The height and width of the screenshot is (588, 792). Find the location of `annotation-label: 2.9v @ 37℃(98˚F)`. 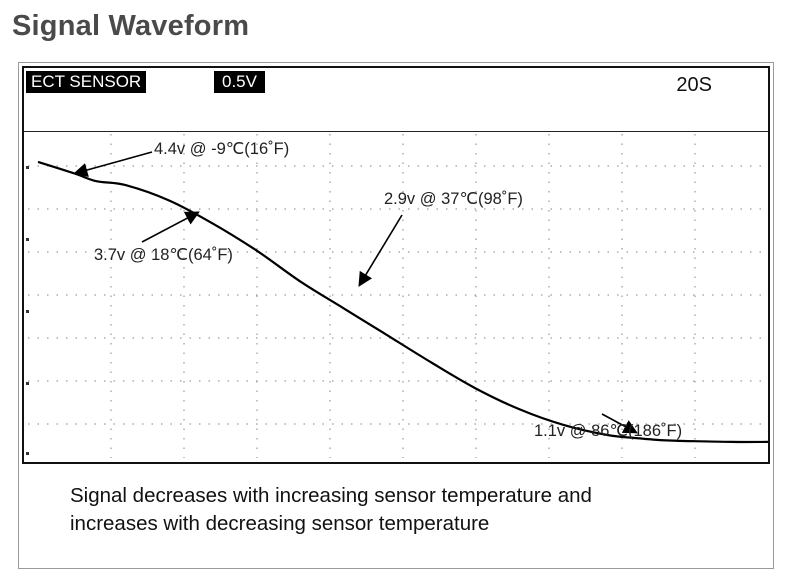

annotation-label: 2.9v @ 37℃(98˚F) is located at coordinates (453, 199).